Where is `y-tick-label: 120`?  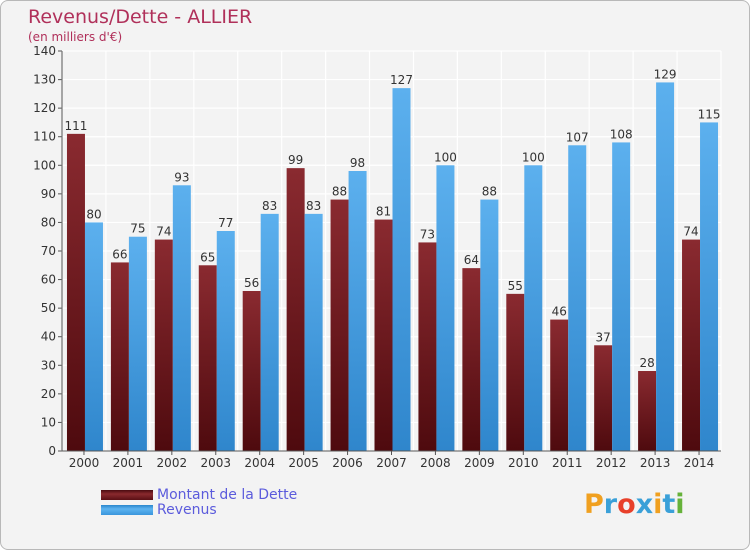
y-tick-label: 120 is located at coordinates (44, 108).